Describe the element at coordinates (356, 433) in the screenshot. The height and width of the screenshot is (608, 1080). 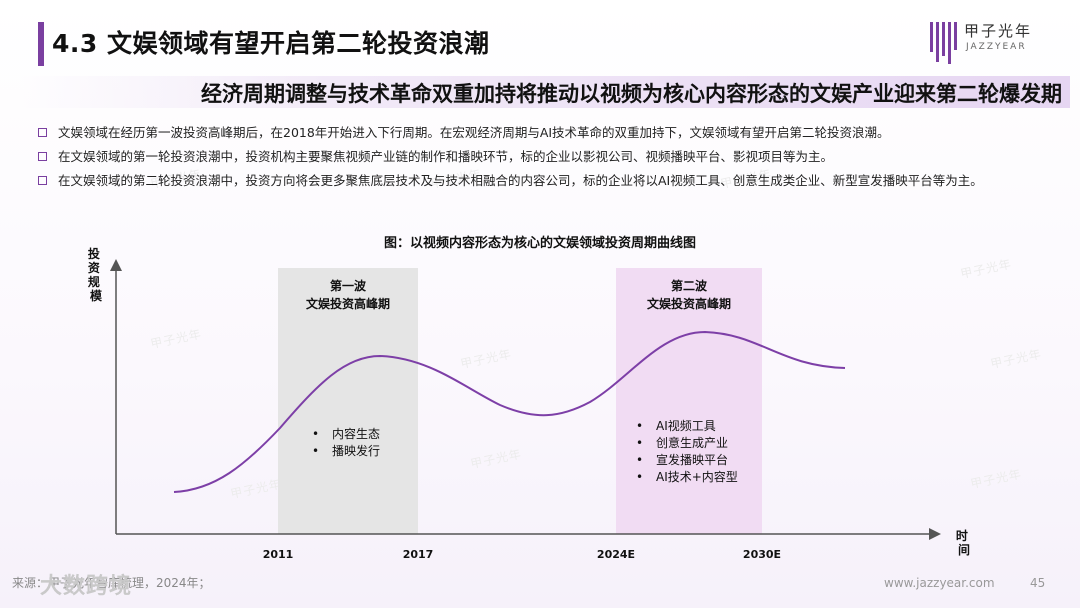
I see `wave-1-item: 内容生态` at that location.